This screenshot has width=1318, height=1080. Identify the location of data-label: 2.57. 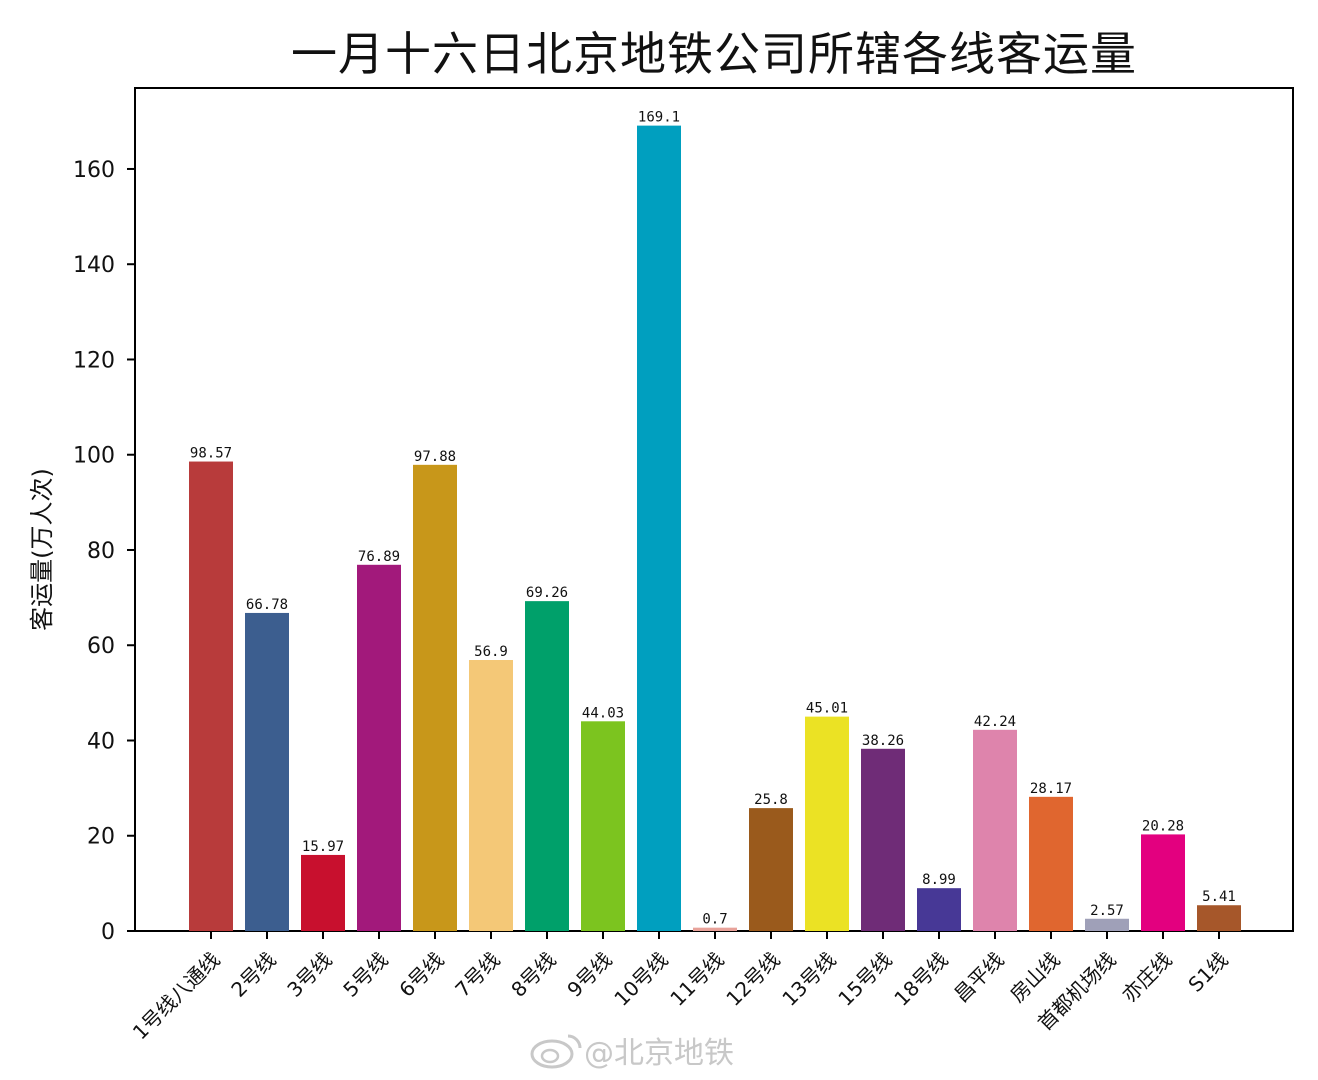
(1107, 911).